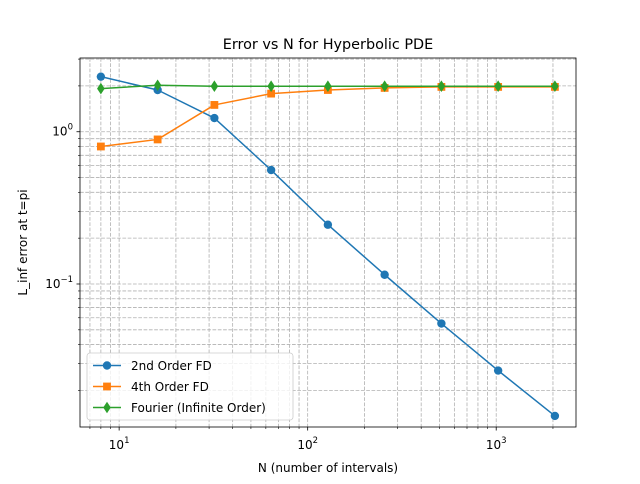  I want to click on x-tick-label: 10³, so click(496, 444).